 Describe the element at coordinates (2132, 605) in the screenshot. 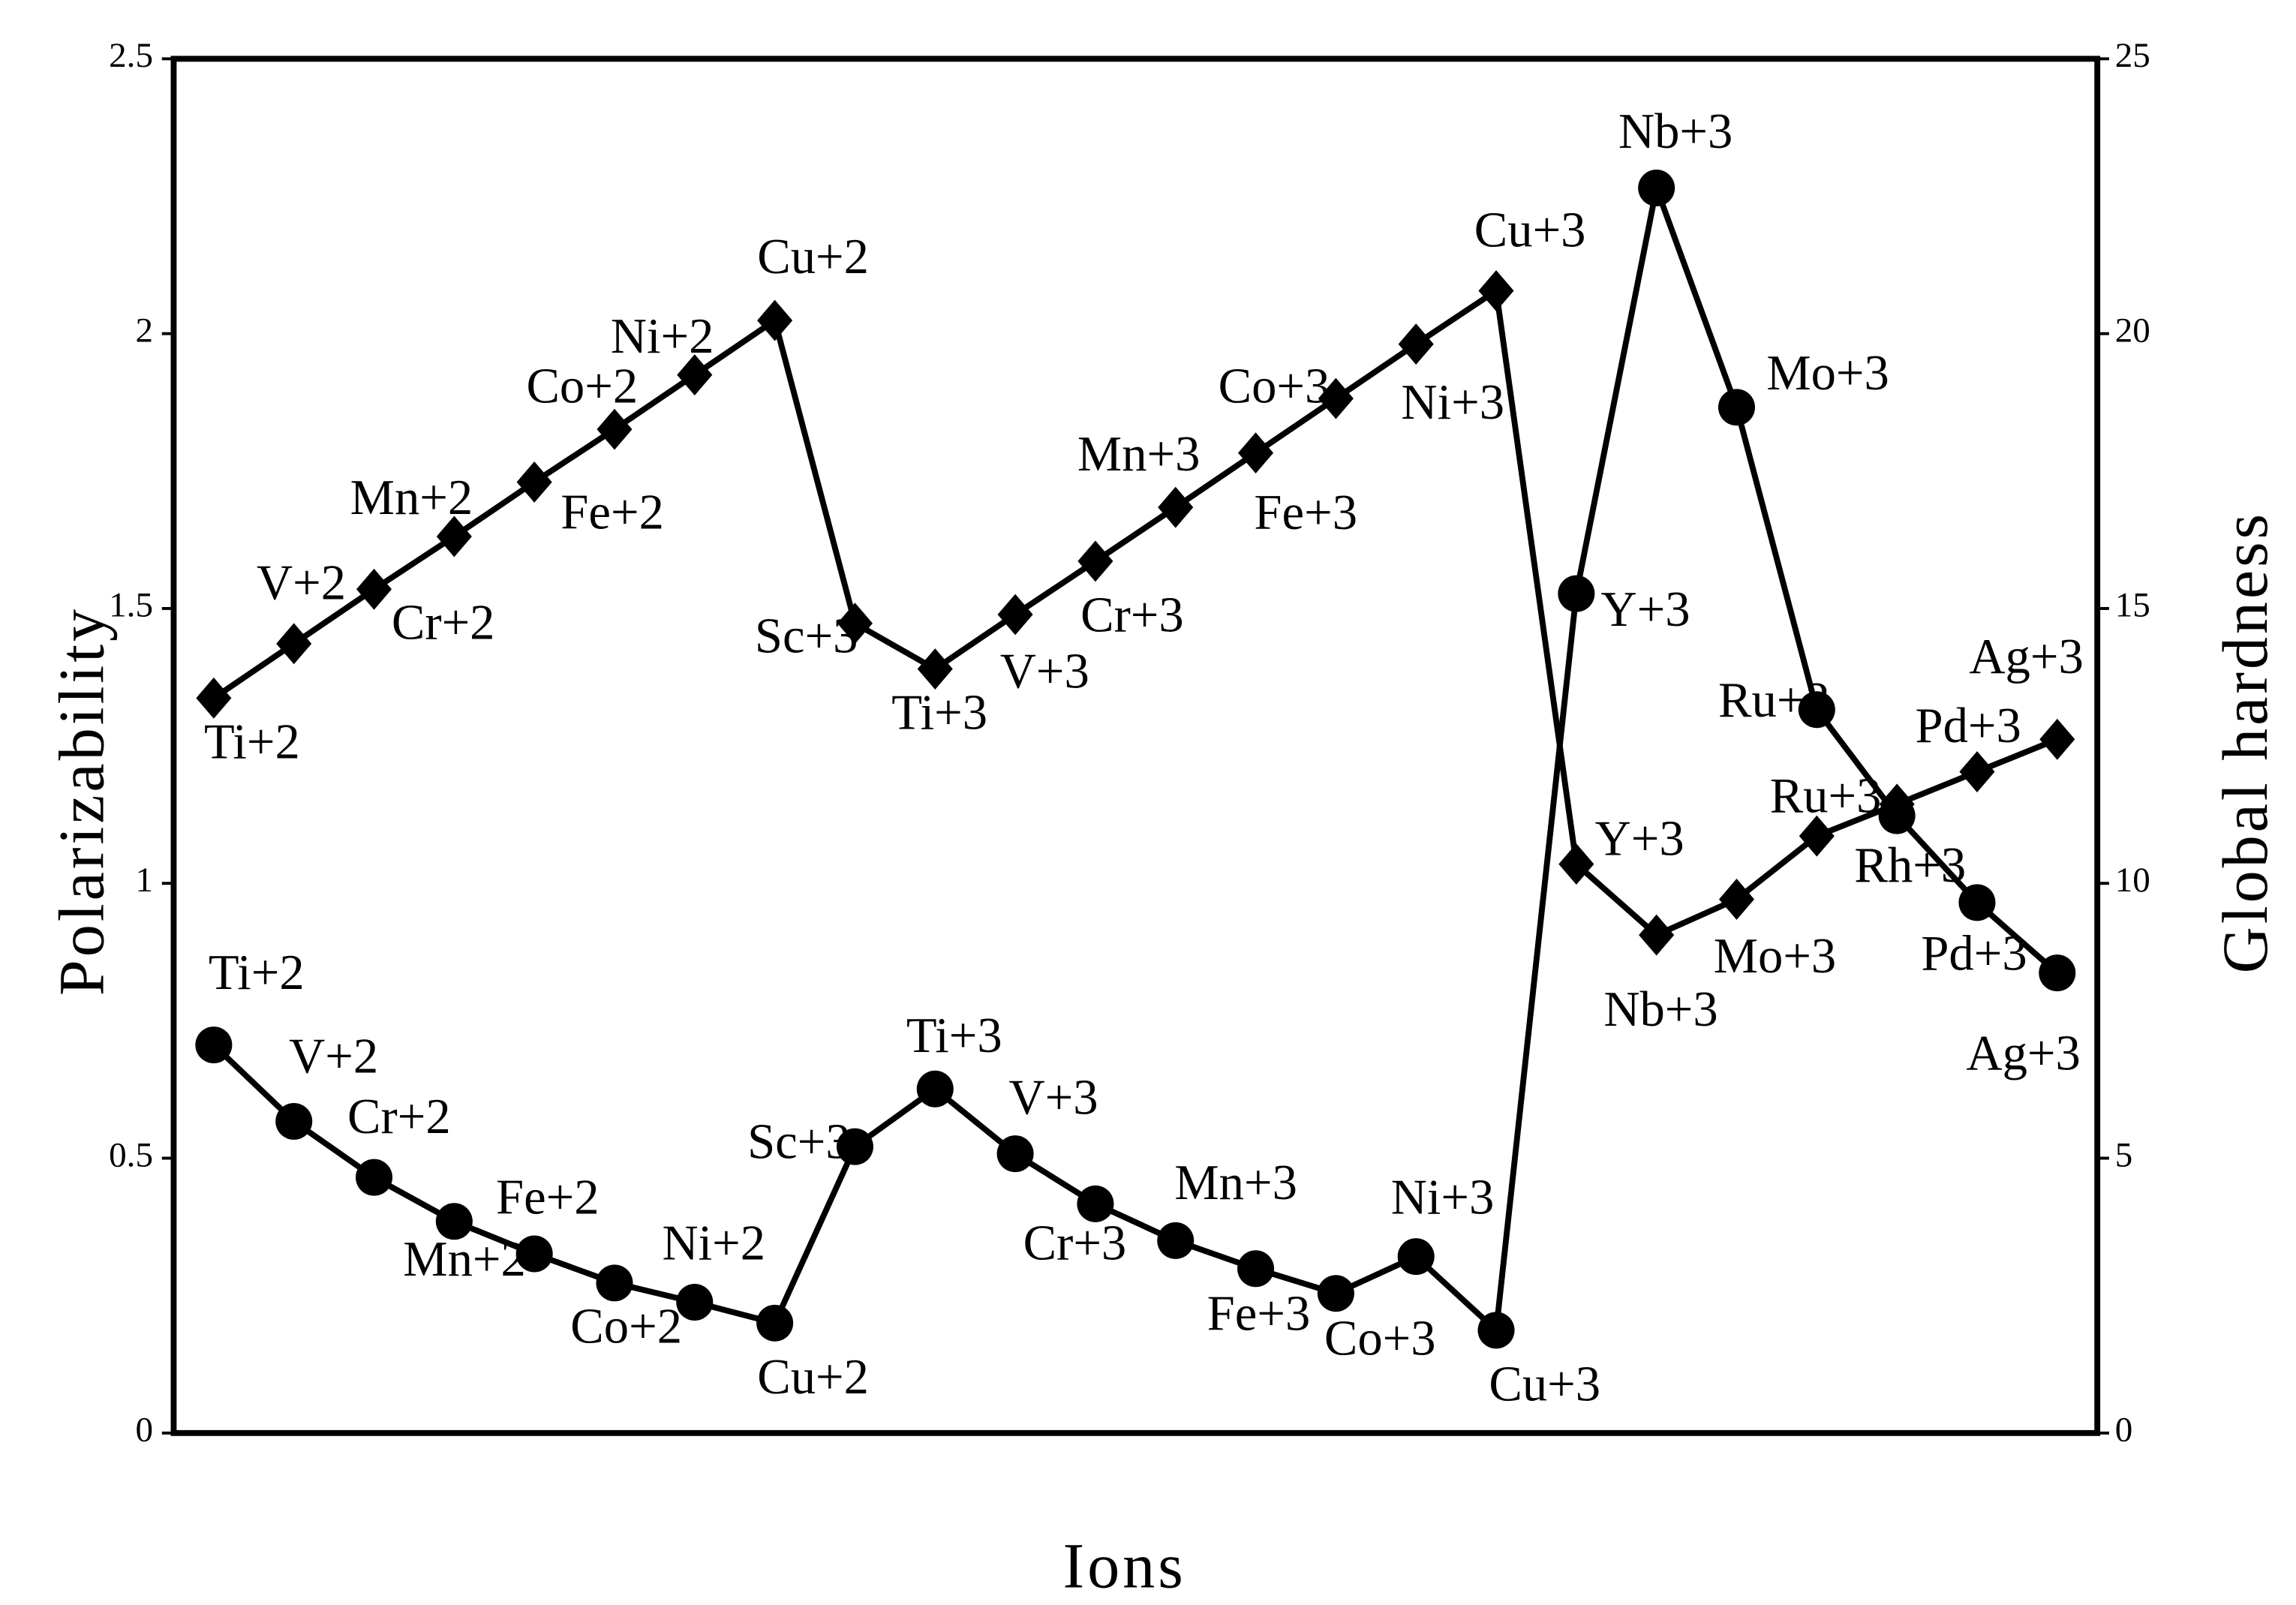

I see `y2-tick-label: 15` at that location.